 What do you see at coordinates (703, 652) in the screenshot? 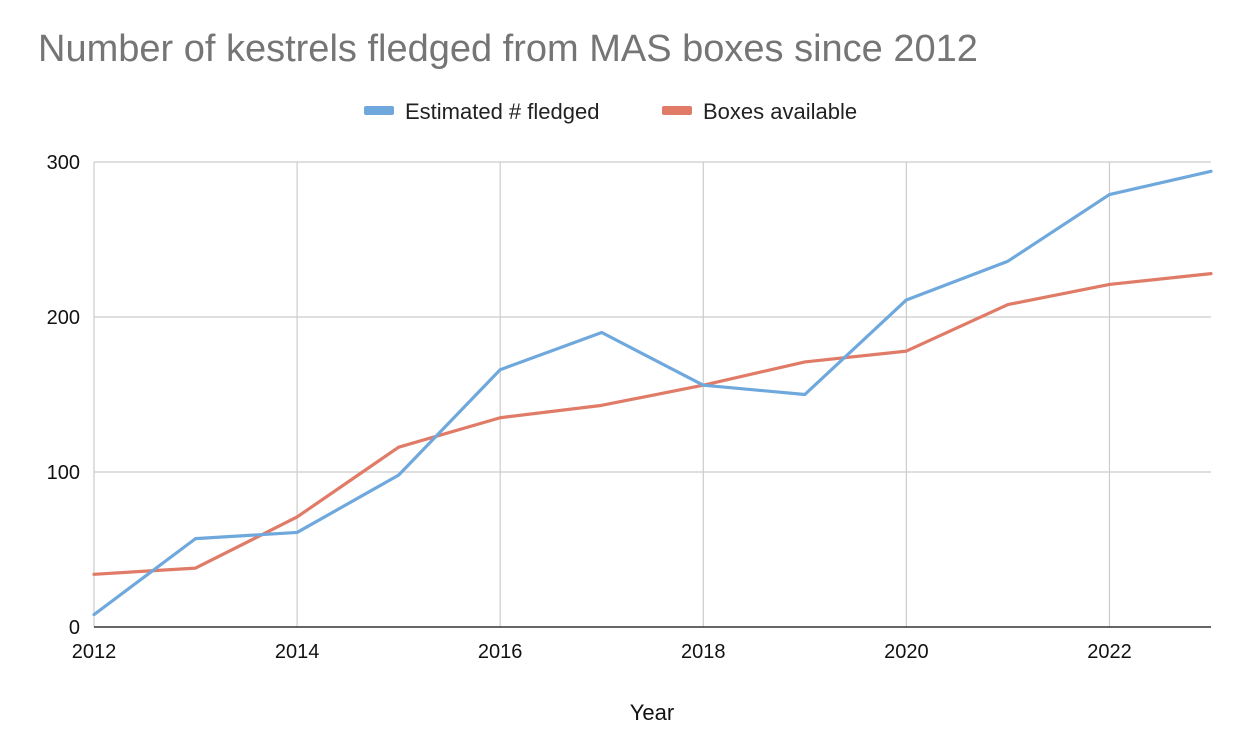
I see `x-tick-label: 2018` at bounding box center [703, 652].